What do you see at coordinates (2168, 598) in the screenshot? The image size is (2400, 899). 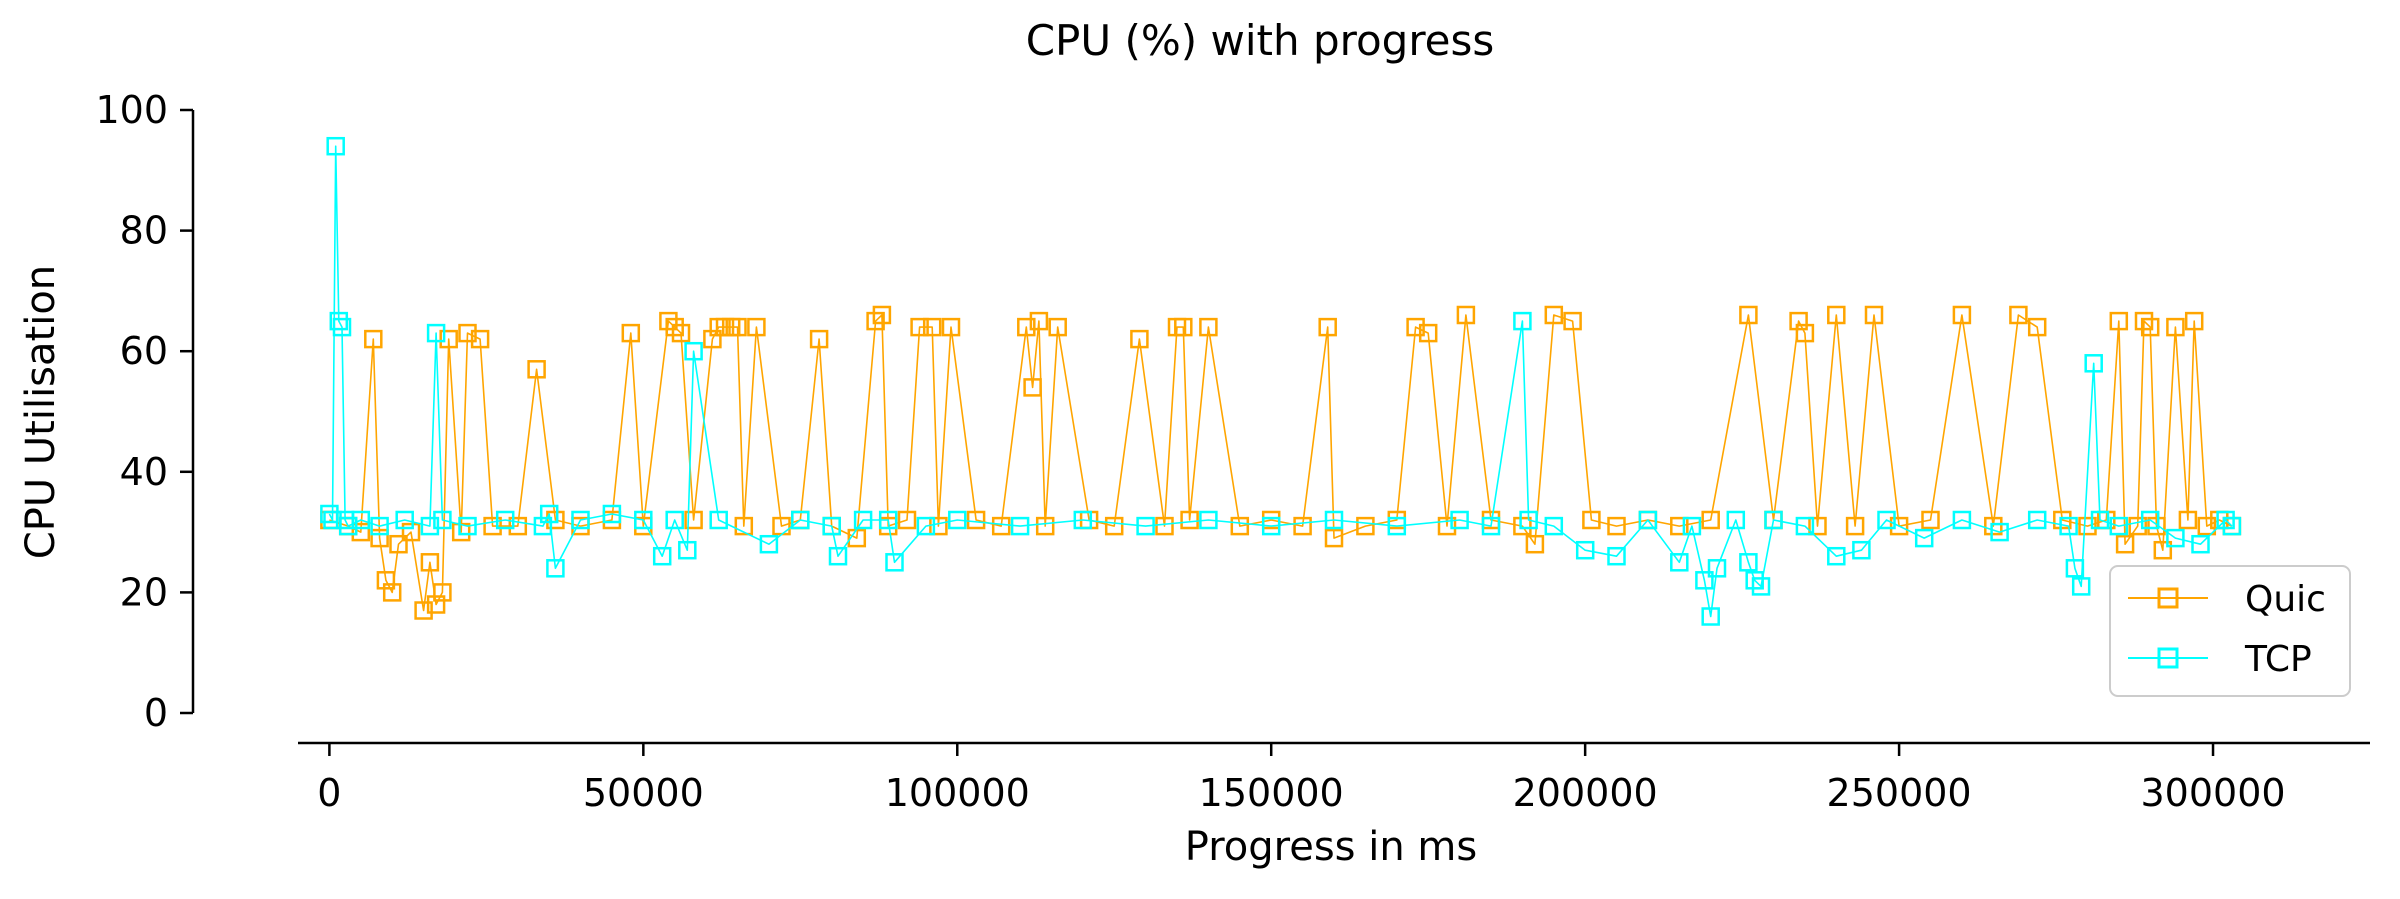 I see `legend-marker-quic` at bounding box center [2168, 598].